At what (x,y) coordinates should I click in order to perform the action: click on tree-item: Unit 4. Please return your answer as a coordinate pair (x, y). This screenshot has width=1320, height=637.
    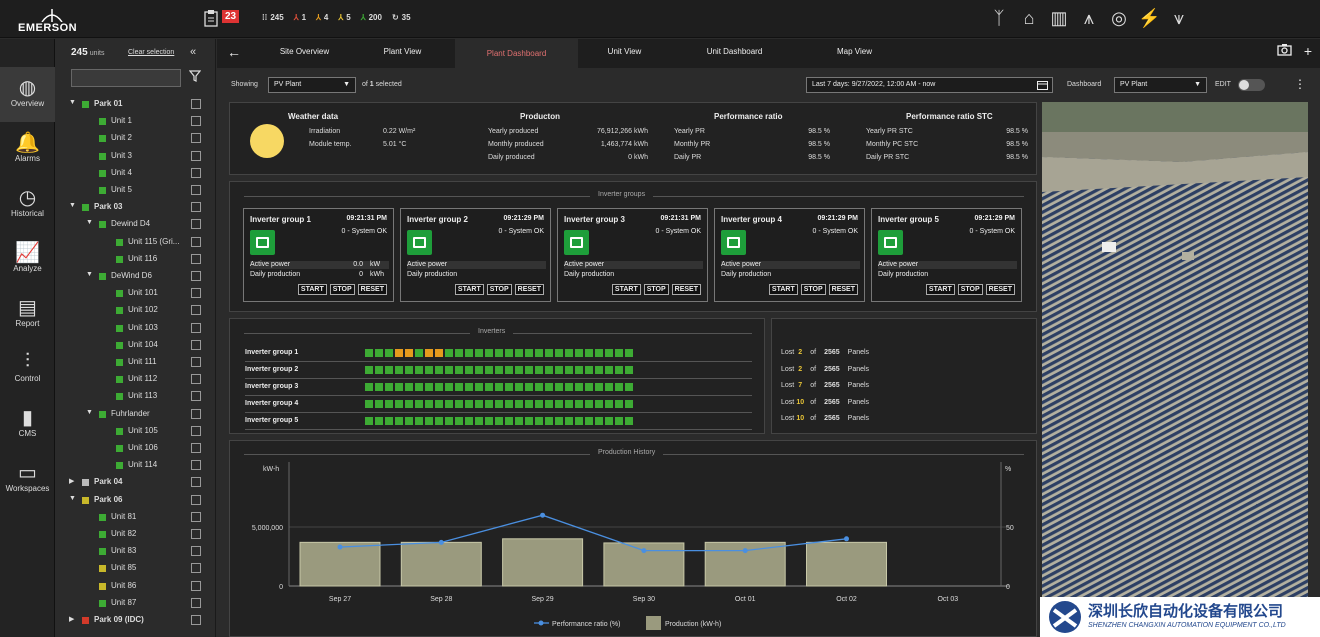
    Looking at the image, I should click on (136, 173).